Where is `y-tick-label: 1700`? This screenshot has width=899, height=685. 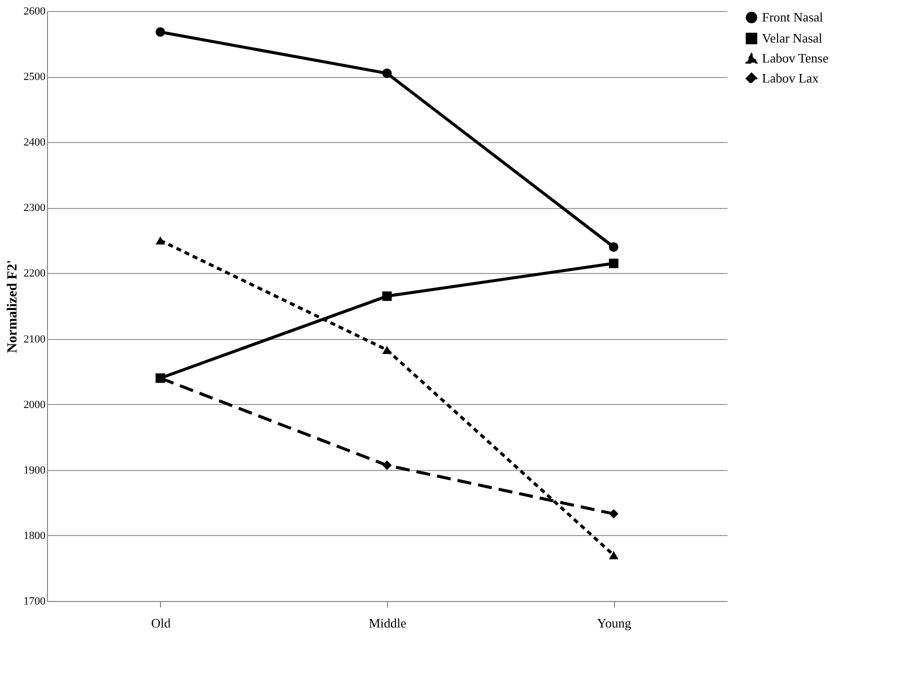 y-tick-label: 1700 is located at coordinates (35, 602).